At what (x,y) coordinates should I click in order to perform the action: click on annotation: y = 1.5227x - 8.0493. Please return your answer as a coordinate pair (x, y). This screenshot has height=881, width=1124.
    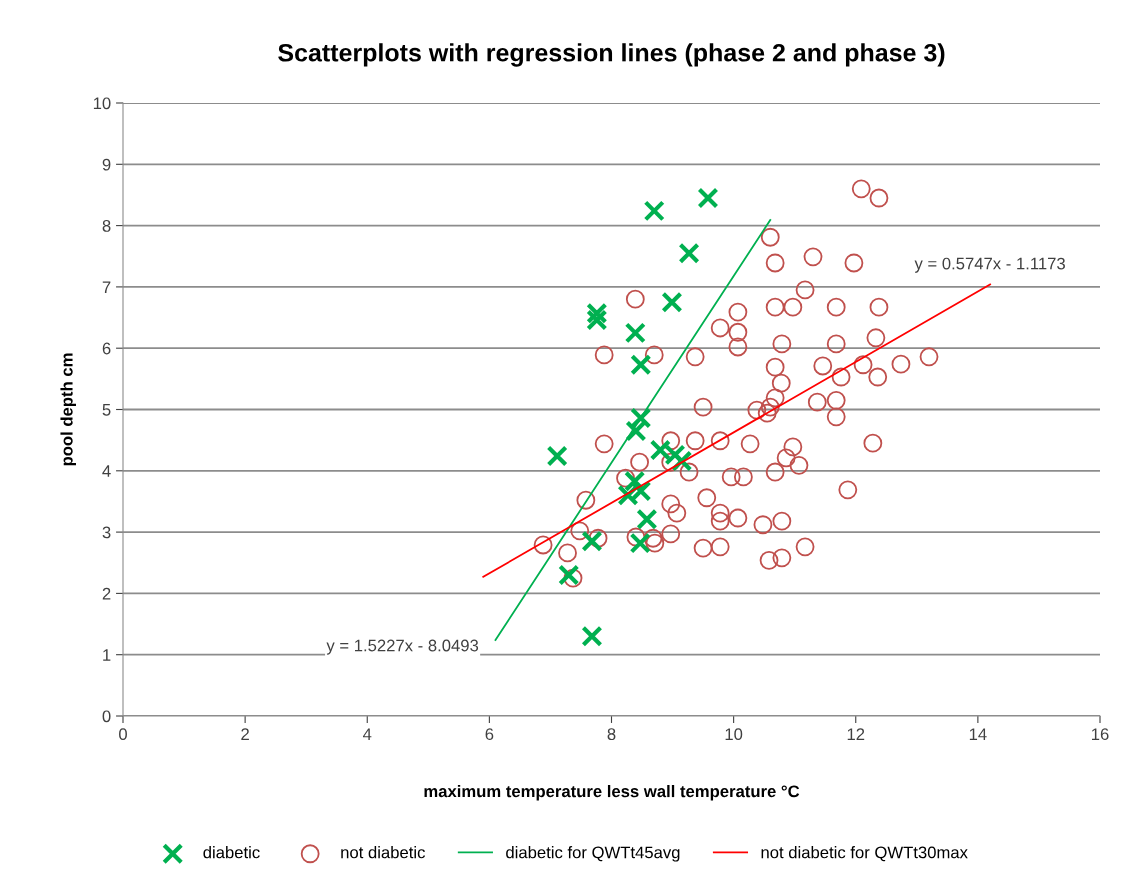
    Looking at the image, I should click on (402, 647).